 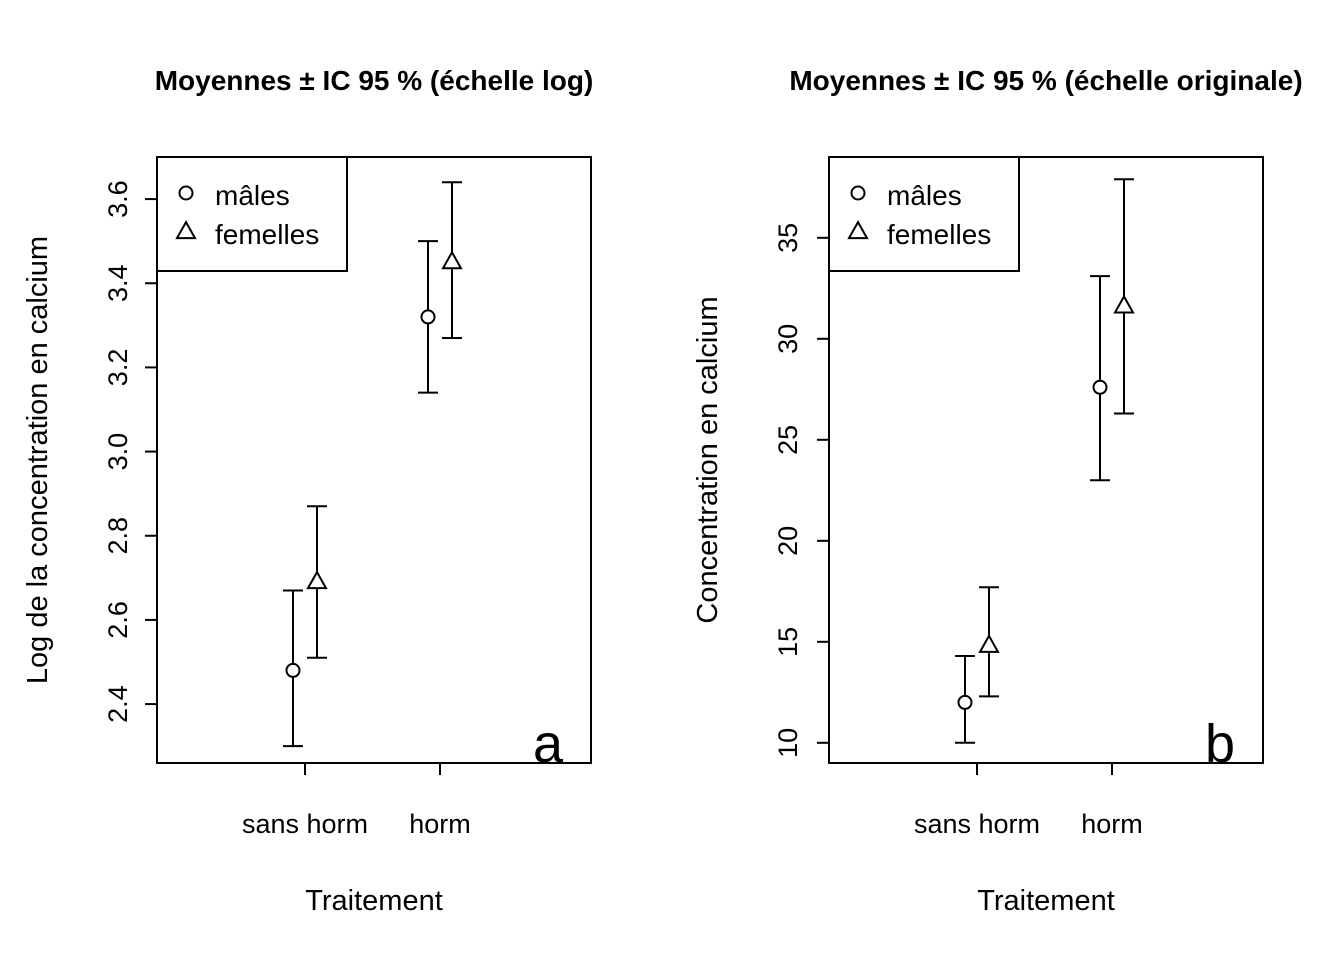 What do you see at coordinates (788, 541) in the screenshot?
I see `y-tick-label: 20` at bounding box center [788, 541].